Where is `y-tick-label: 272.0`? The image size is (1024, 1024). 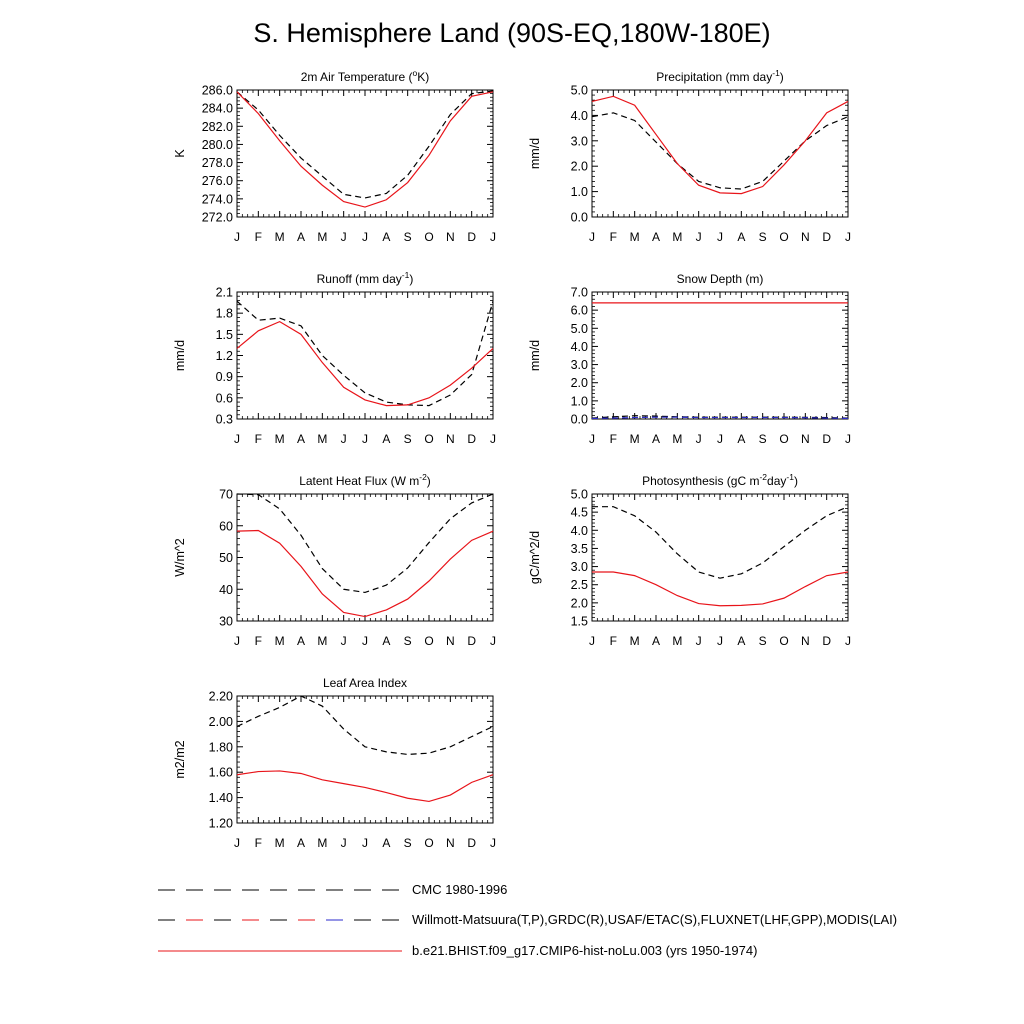
y-tick-label: 272.0 is located at coordinates (217, 218).